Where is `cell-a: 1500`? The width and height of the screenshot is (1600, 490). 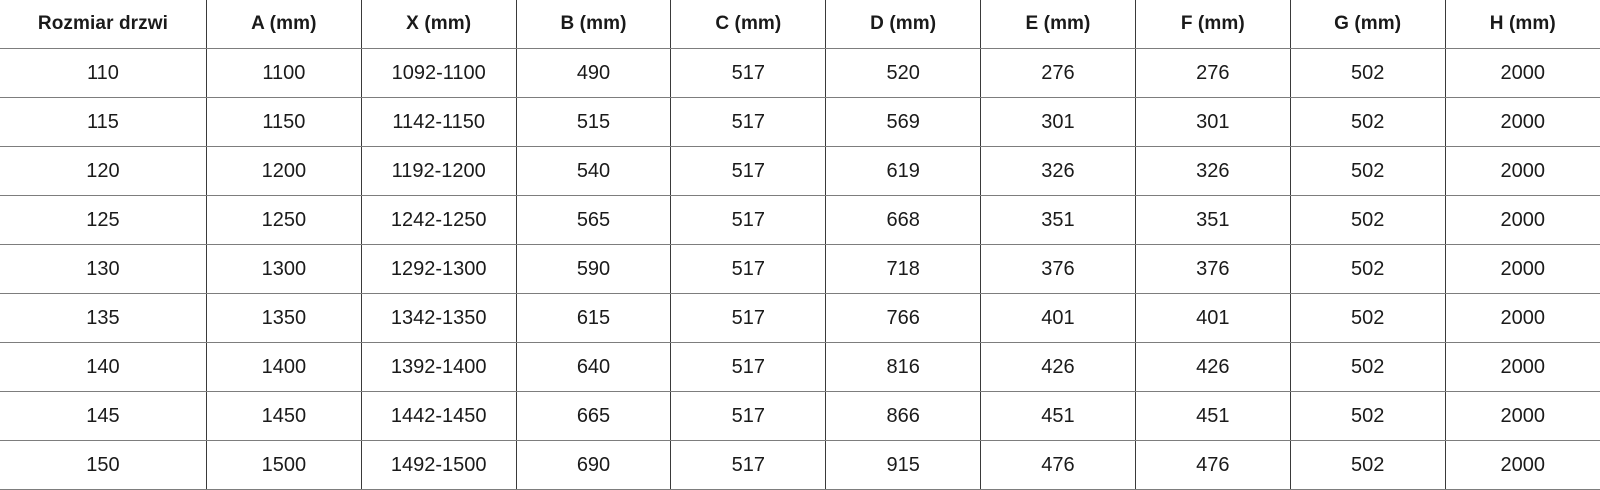 cell-a: 1500 is located at coordinates (284, 465).